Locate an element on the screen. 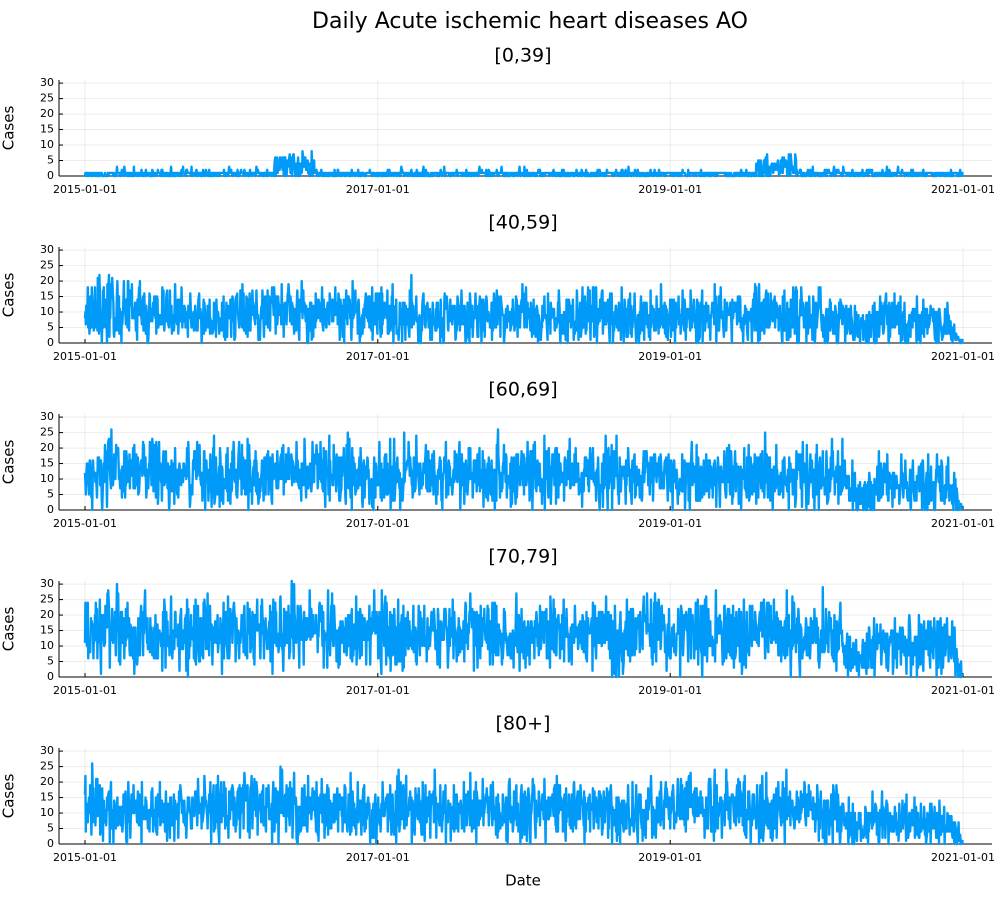  panel-title: [80+] is located at coordinates (523, 724).